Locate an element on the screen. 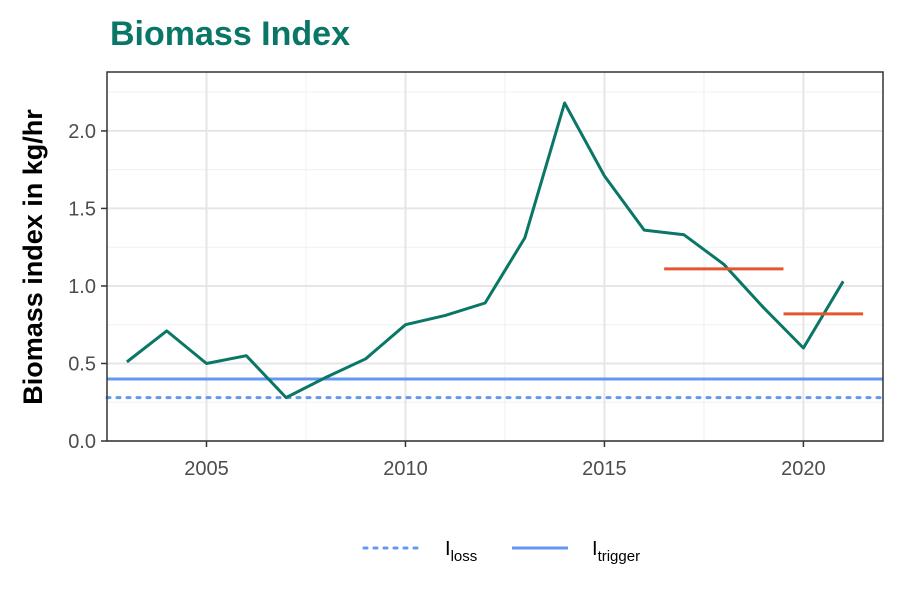 The image size is (900, 600). legend-label-loss: Iloss is located at coordinates (461, 551).